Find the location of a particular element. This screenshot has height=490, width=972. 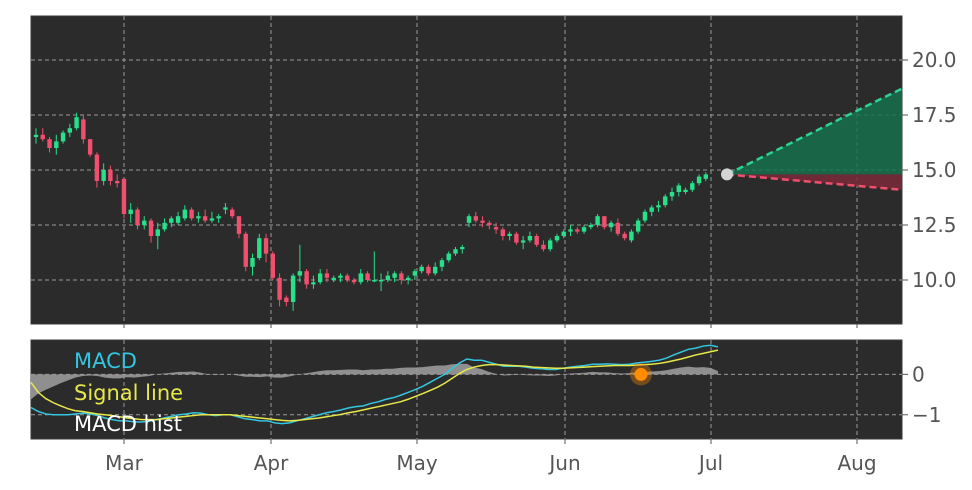

macd-y-ticks: 0 −1 is located at coordinates (921, 394).